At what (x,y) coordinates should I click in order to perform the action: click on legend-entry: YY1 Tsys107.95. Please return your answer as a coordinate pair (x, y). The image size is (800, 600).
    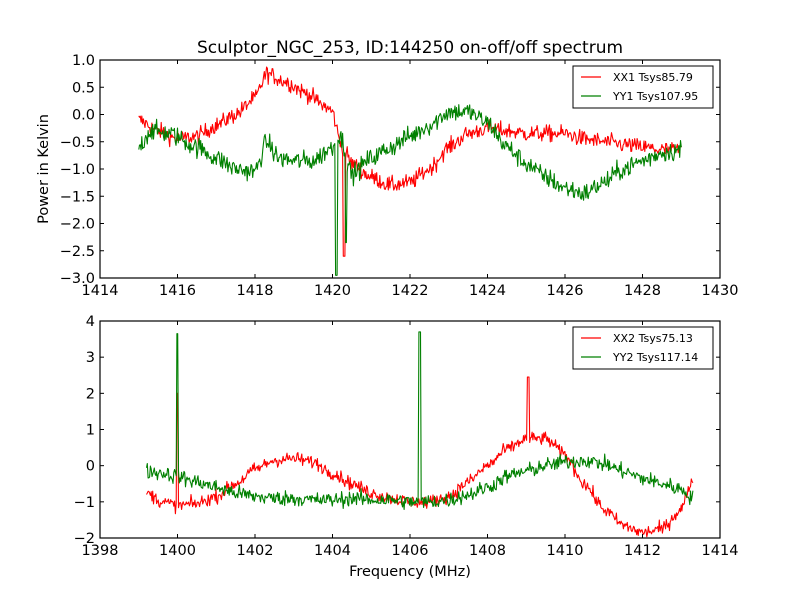
    Looking at the image, I should click on (655, 96).